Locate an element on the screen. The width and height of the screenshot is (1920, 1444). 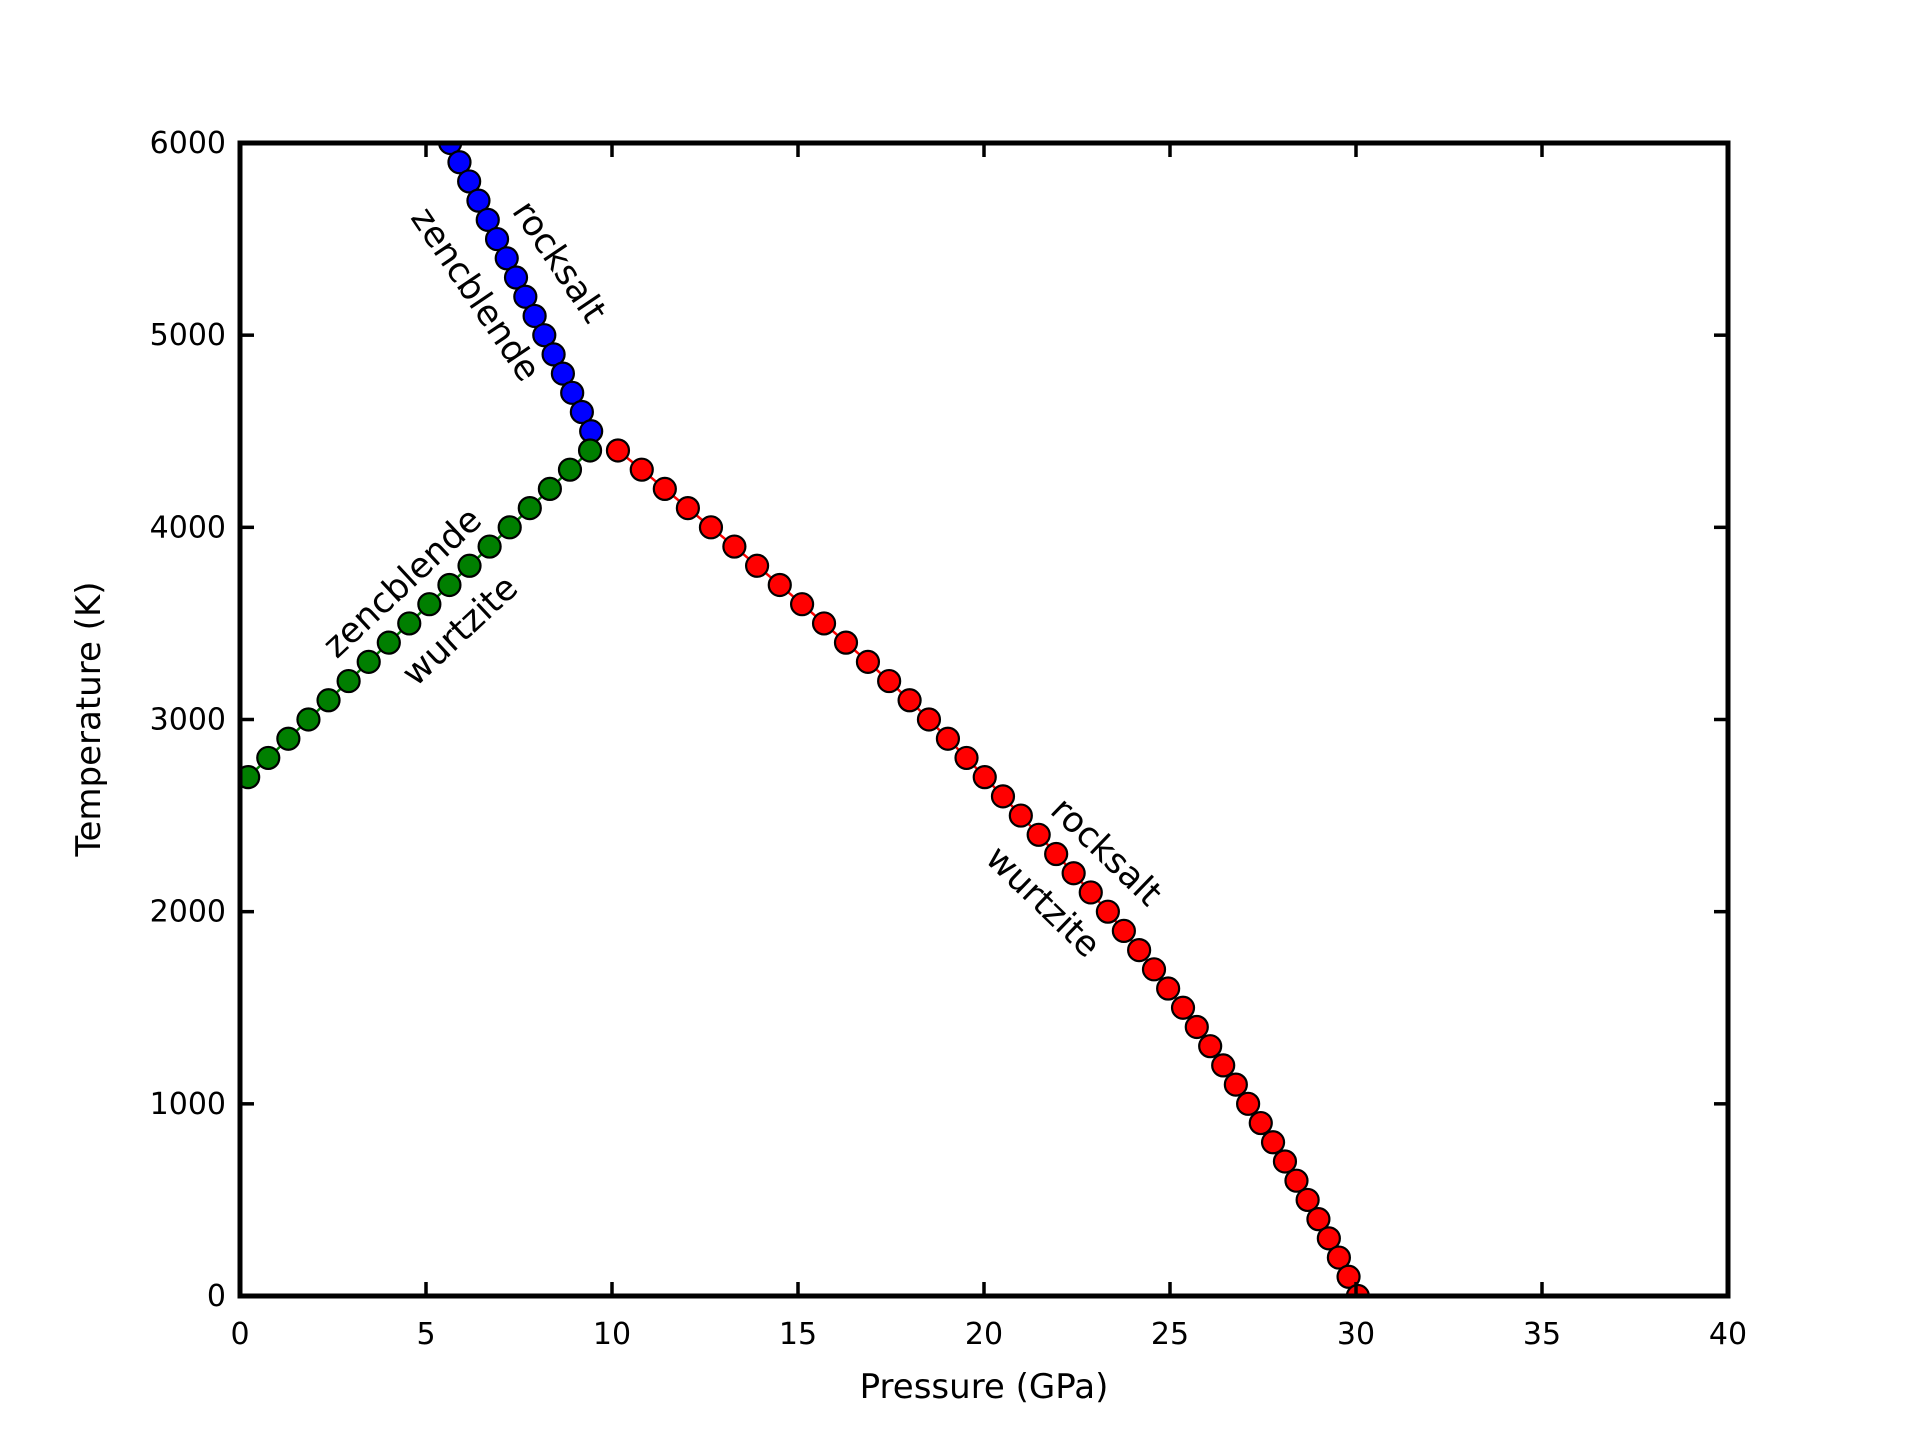
y-tick-label: 3000 is located at coordinates (188, 720).